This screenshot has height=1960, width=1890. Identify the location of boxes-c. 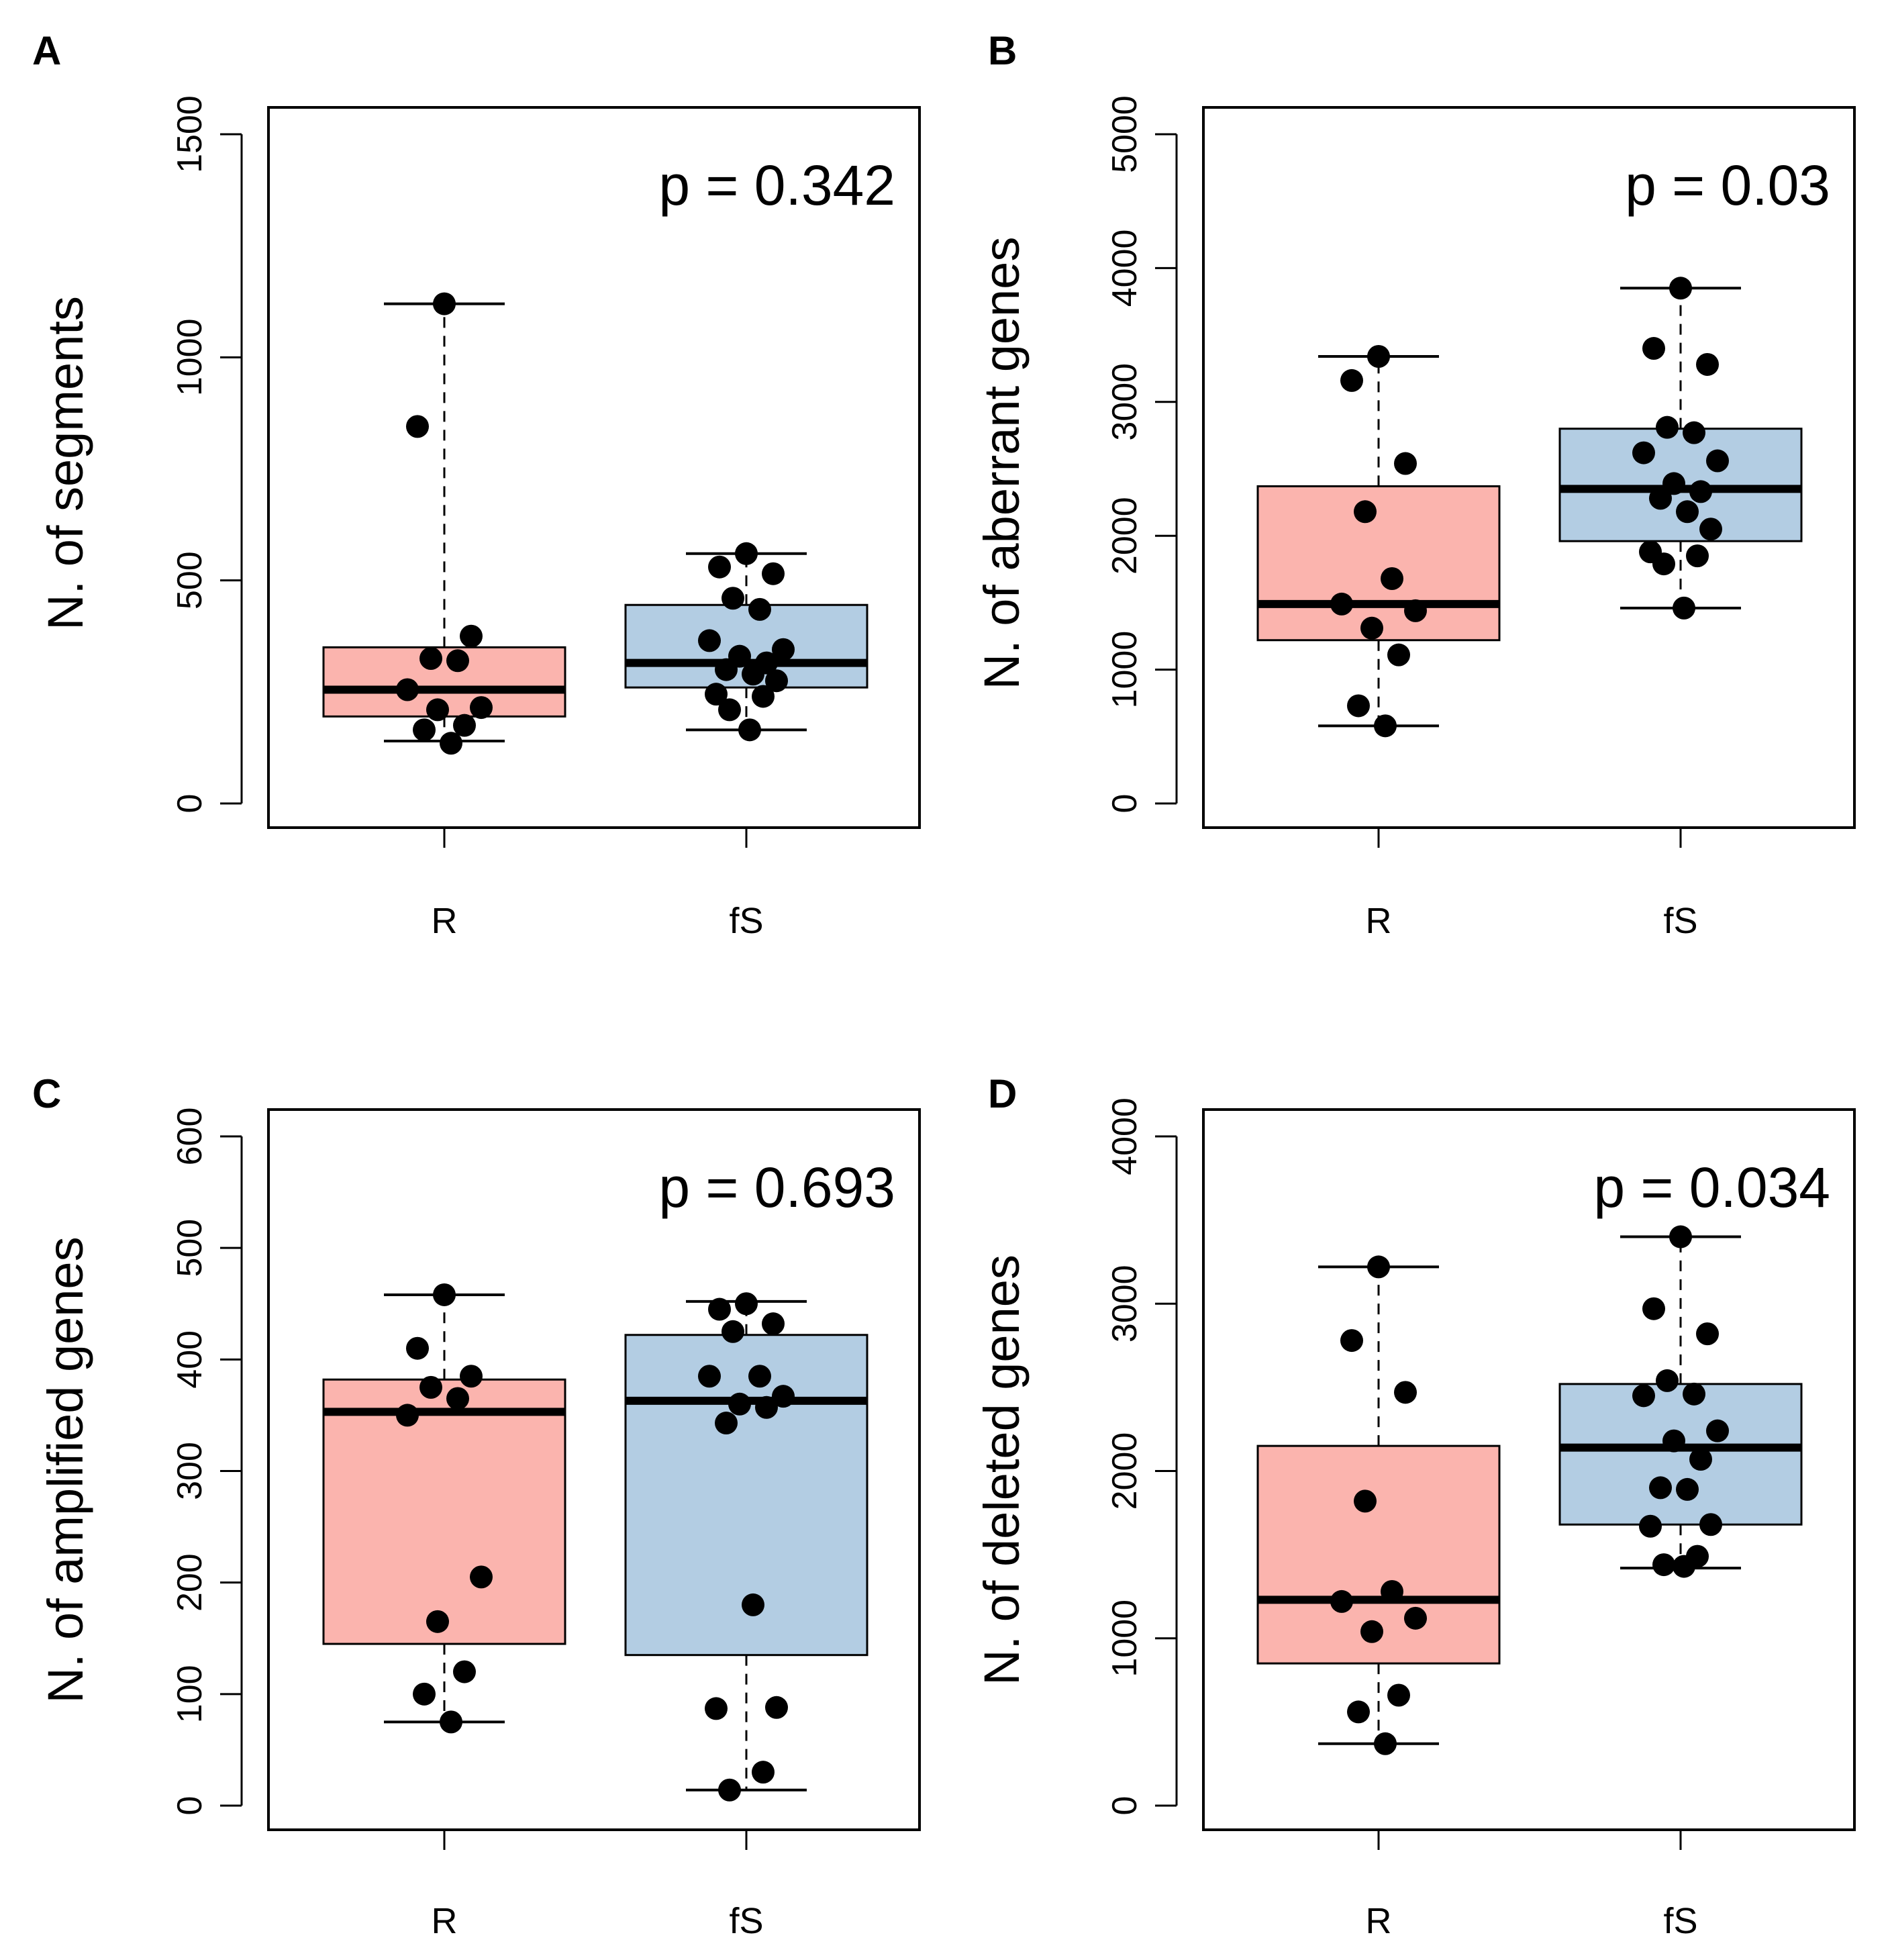
(595, 1543).